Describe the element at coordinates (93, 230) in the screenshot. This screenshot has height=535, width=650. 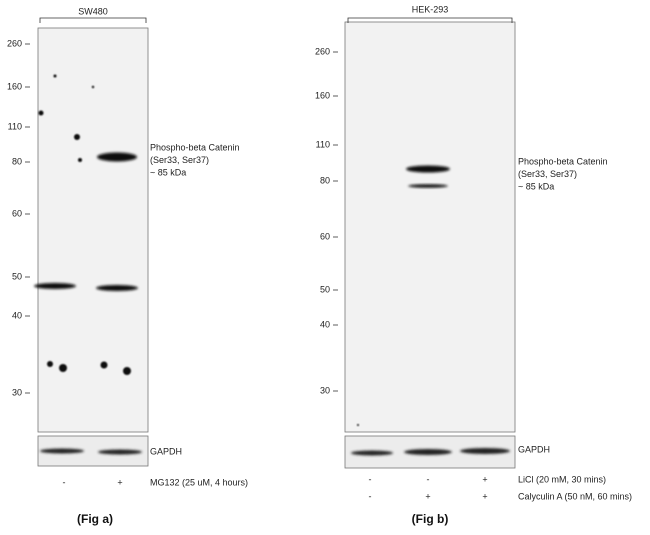
I see `blot-membrane` at that location.